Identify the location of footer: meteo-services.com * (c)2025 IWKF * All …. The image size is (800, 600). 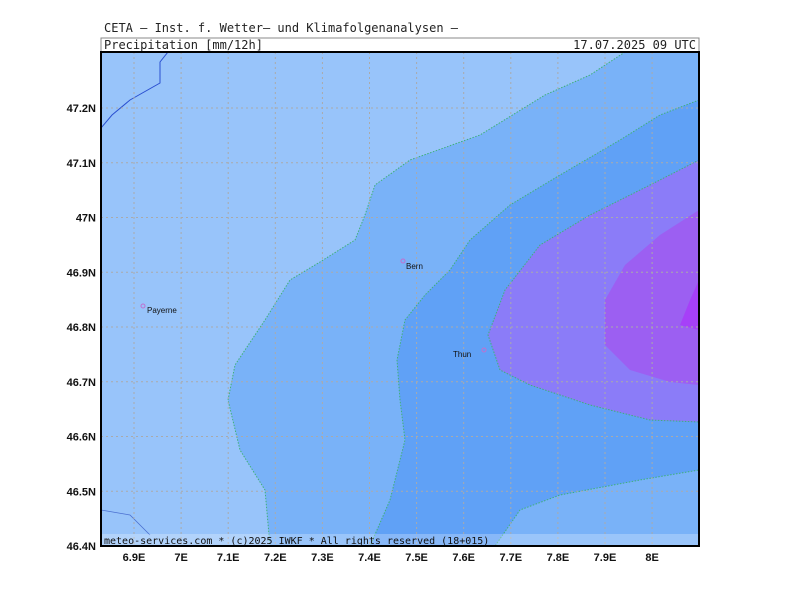
(296, 541).